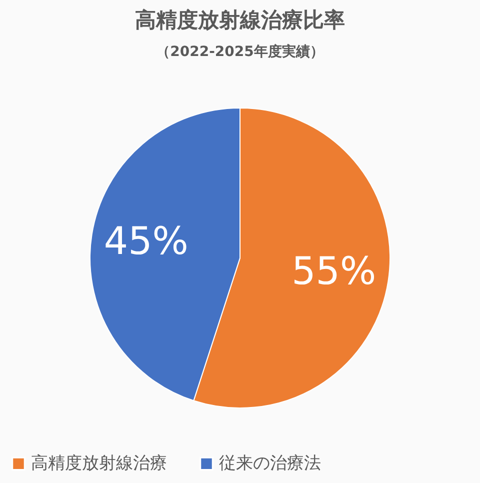 Image resolution: width=480 pixels, height=483 pixels. I want to click on data-label: 55%, so click(334, 270).